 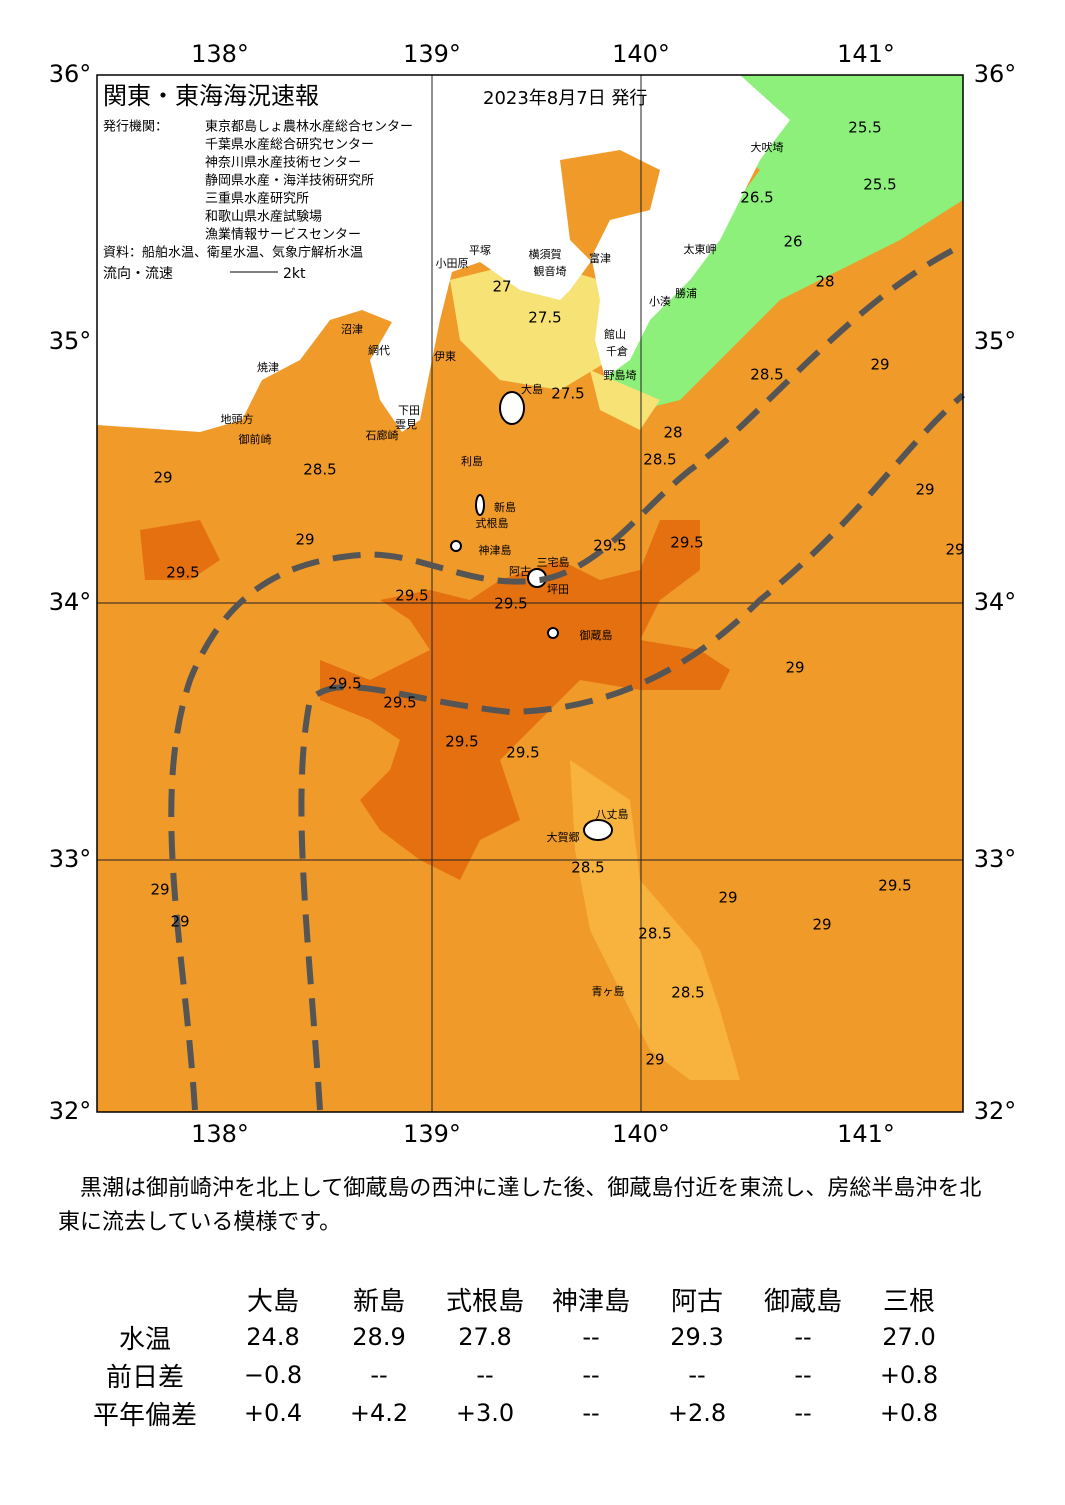 I want to click on place-label: 式根島, so click(x=492, y=523).